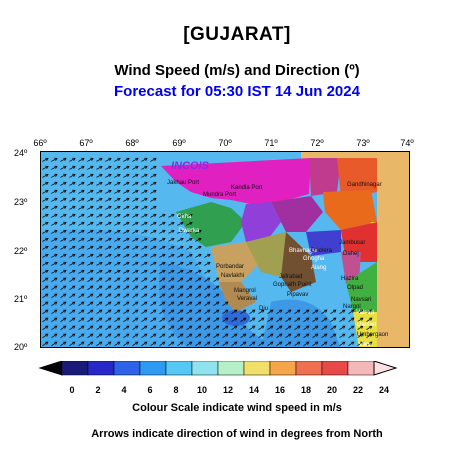 The height and width of the screenshot is (474, 474). I want to click on latitude-label: 22º, so click(21, 251).